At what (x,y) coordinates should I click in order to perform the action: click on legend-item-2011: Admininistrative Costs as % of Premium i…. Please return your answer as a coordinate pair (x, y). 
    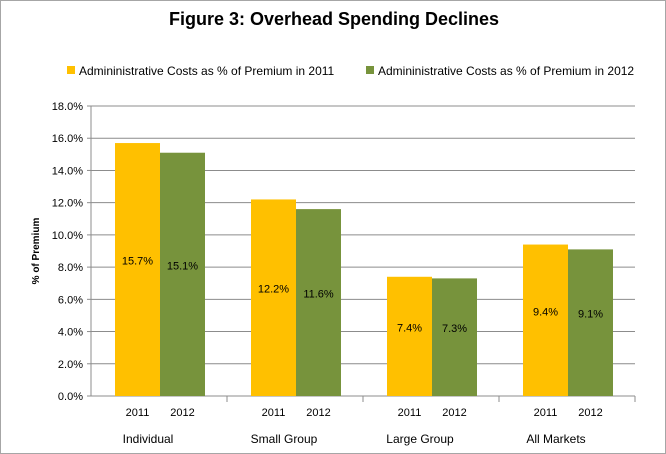
    Looking at the image, I should click on (200, 71).